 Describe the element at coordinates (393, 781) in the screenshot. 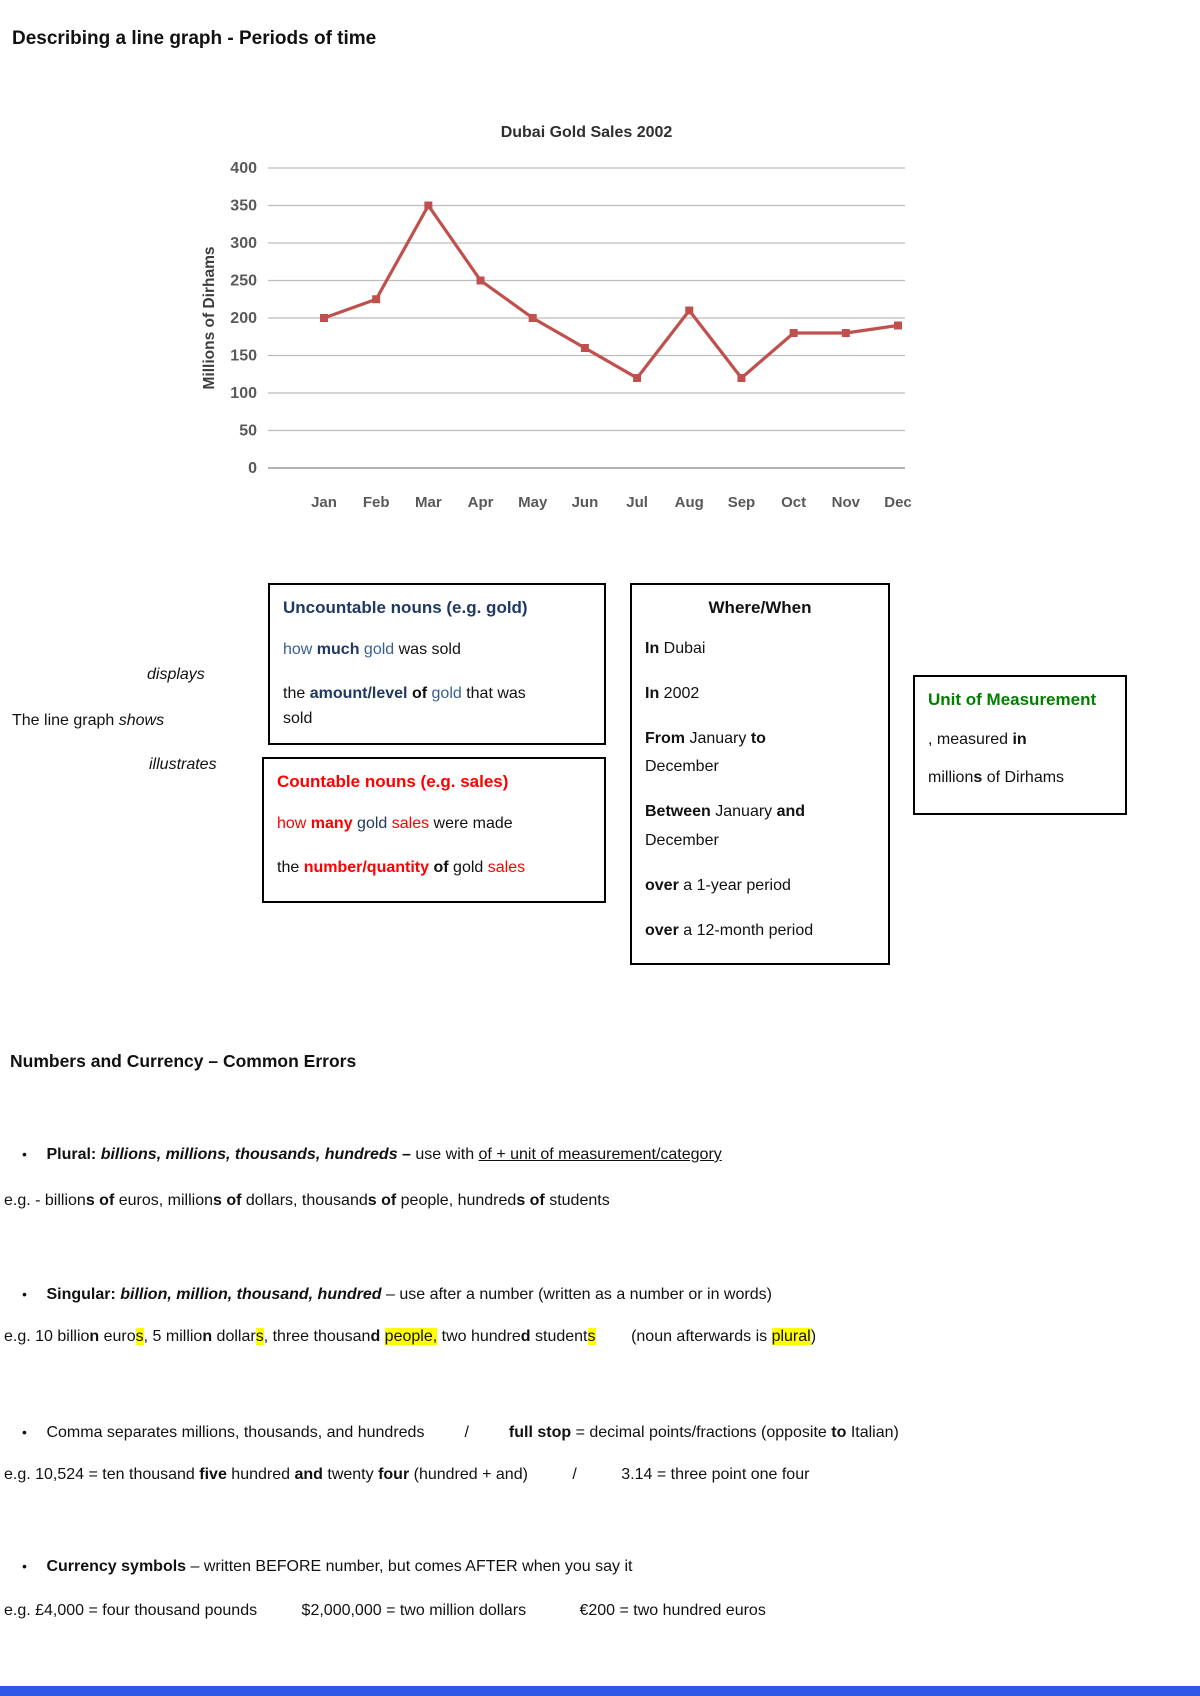

I see `countable-box-title: Countable nouns (e.g. sales)` at that location.